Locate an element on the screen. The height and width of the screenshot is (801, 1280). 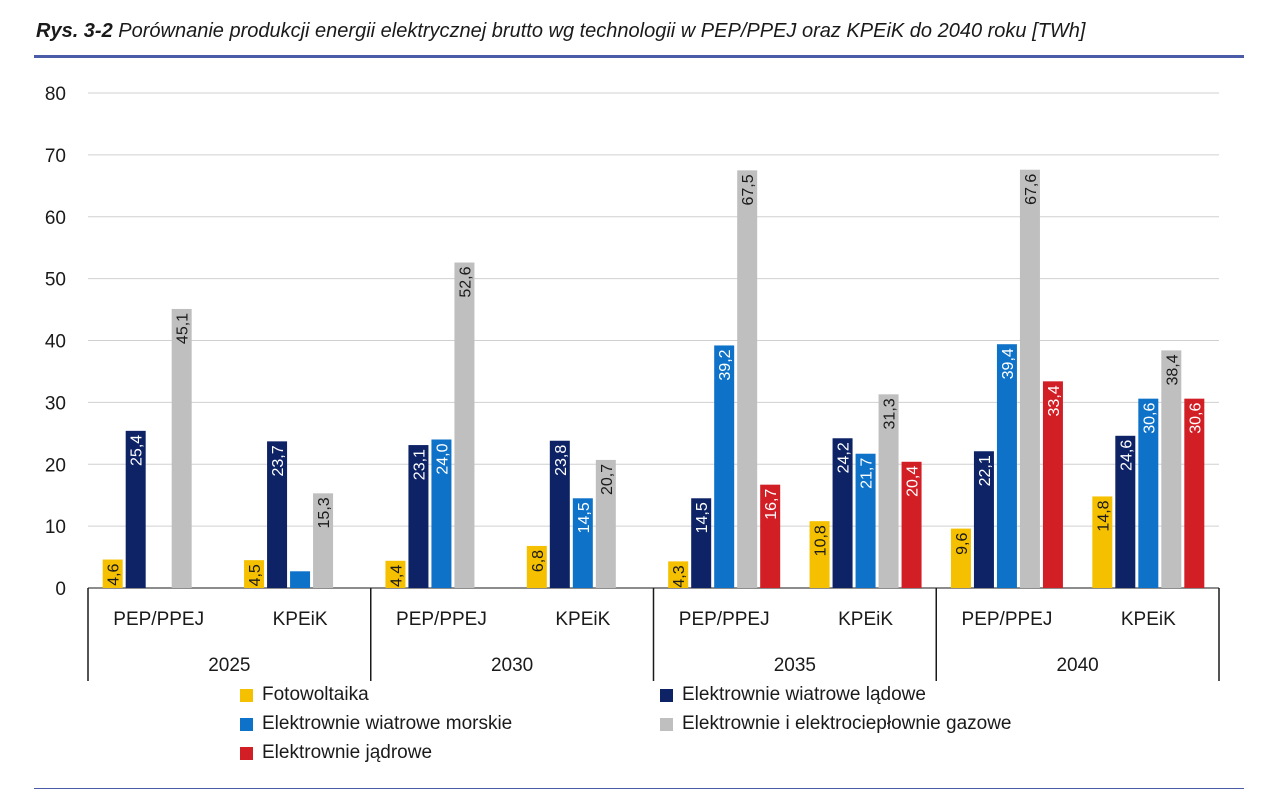
legend-label: Elektrownie wiatrowe lądowe is located at coordinates (804, 694).